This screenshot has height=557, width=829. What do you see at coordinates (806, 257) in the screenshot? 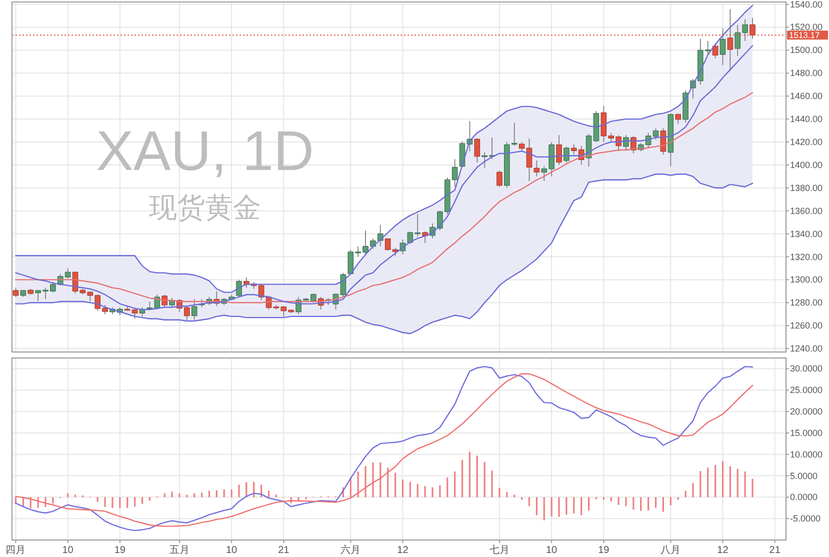
I see `y-tick-label: 1320.00` at bounding box center [806, 257].